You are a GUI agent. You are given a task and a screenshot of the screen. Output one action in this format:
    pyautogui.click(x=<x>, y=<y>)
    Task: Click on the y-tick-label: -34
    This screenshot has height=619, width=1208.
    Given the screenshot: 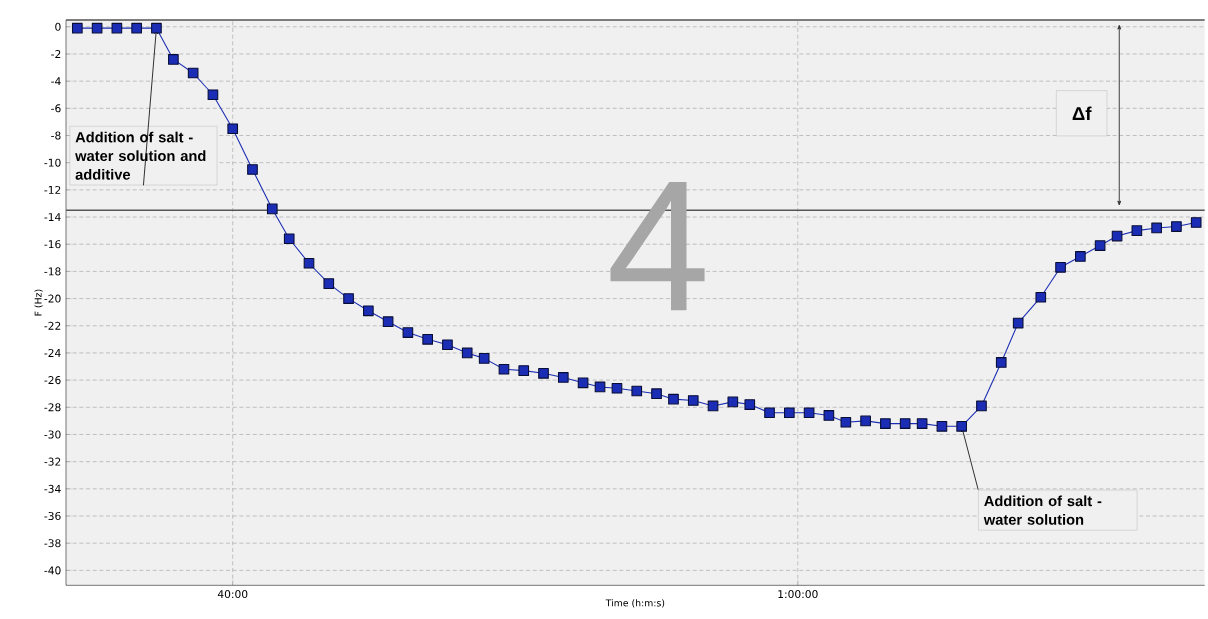 What is the action you would take?
    pyautogui.click(x=52, y=489)
    